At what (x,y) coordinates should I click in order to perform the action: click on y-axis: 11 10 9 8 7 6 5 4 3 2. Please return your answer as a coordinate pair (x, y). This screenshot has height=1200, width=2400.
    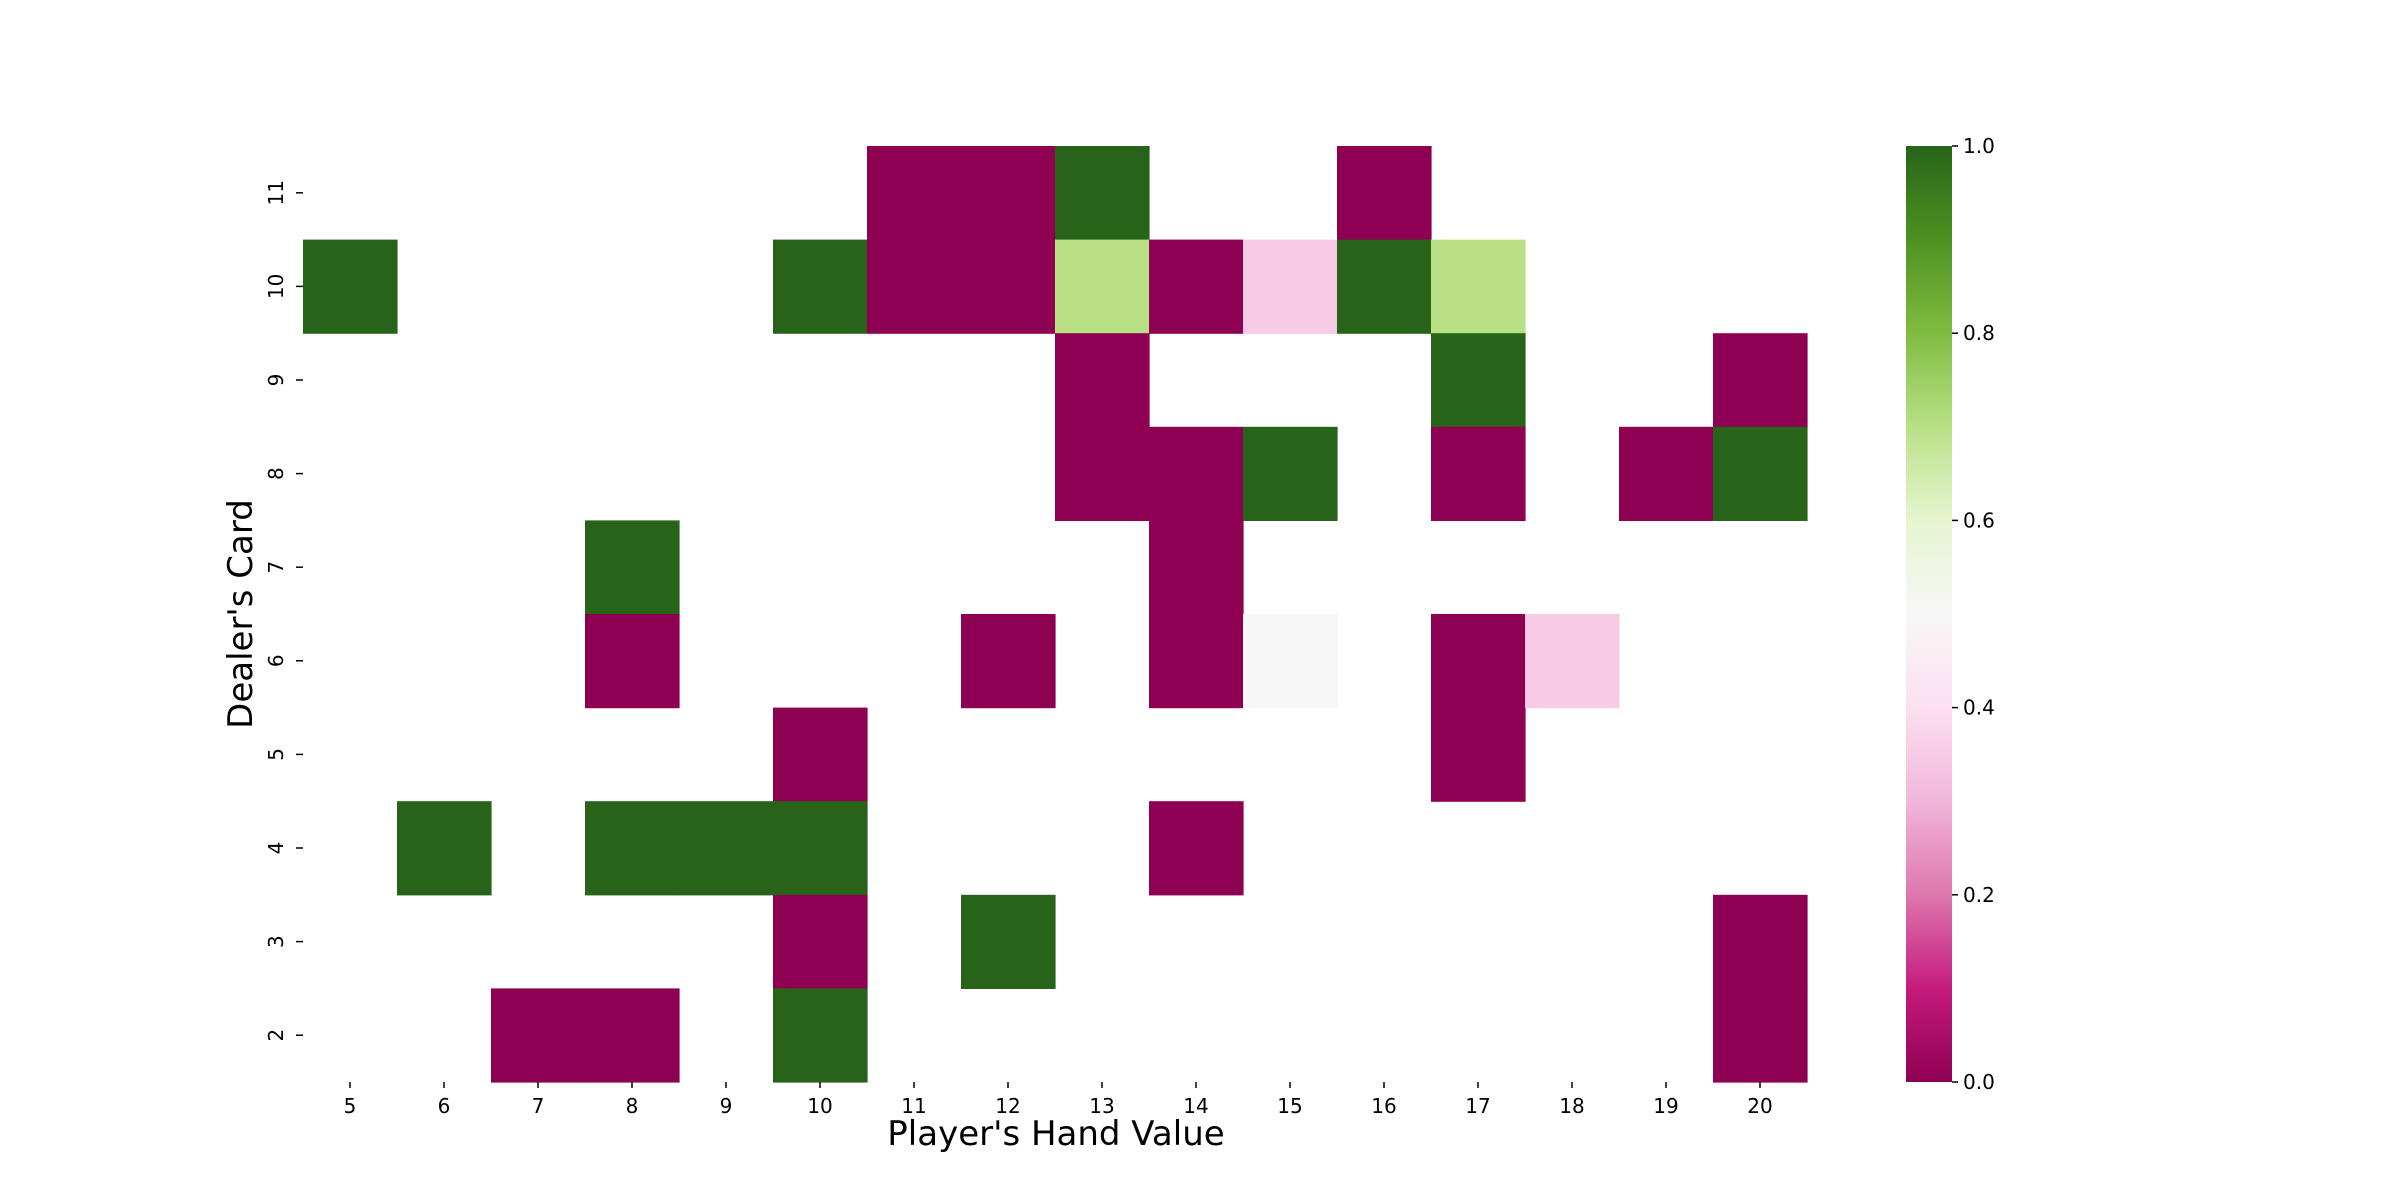
    Looking at the image, I should click on (283, 611).